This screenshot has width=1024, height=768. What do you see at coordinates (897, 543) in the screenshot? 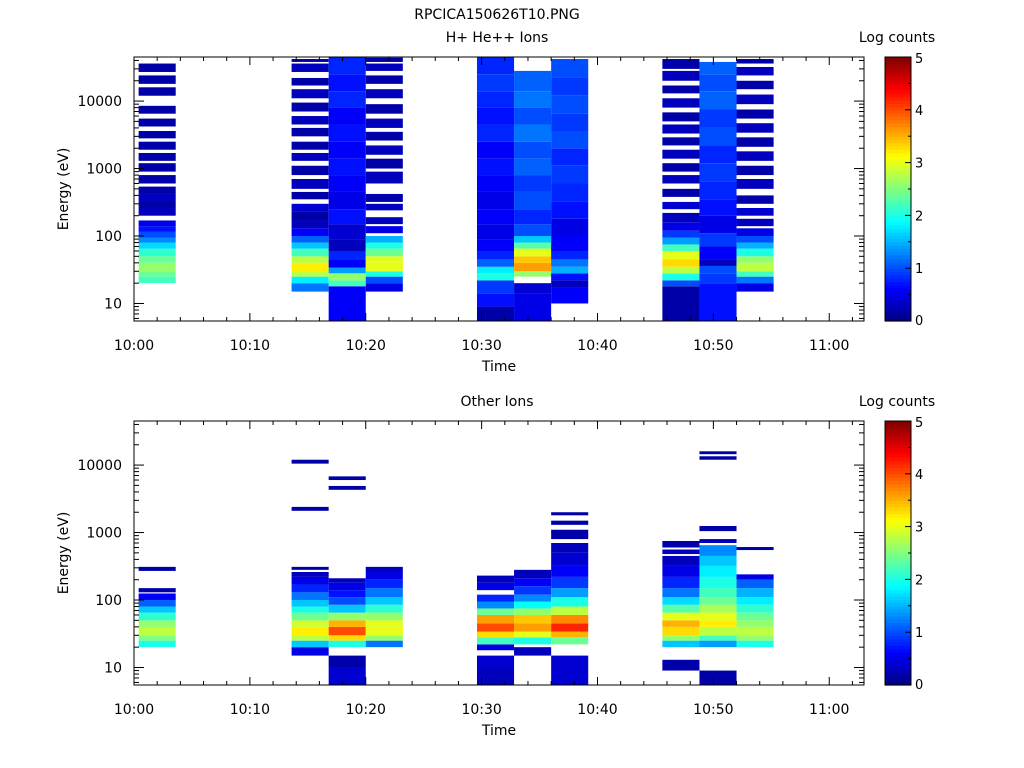
I see `colorbar: 0 1 2 3 4 5 Log counts` at bounding box center [897, 543].